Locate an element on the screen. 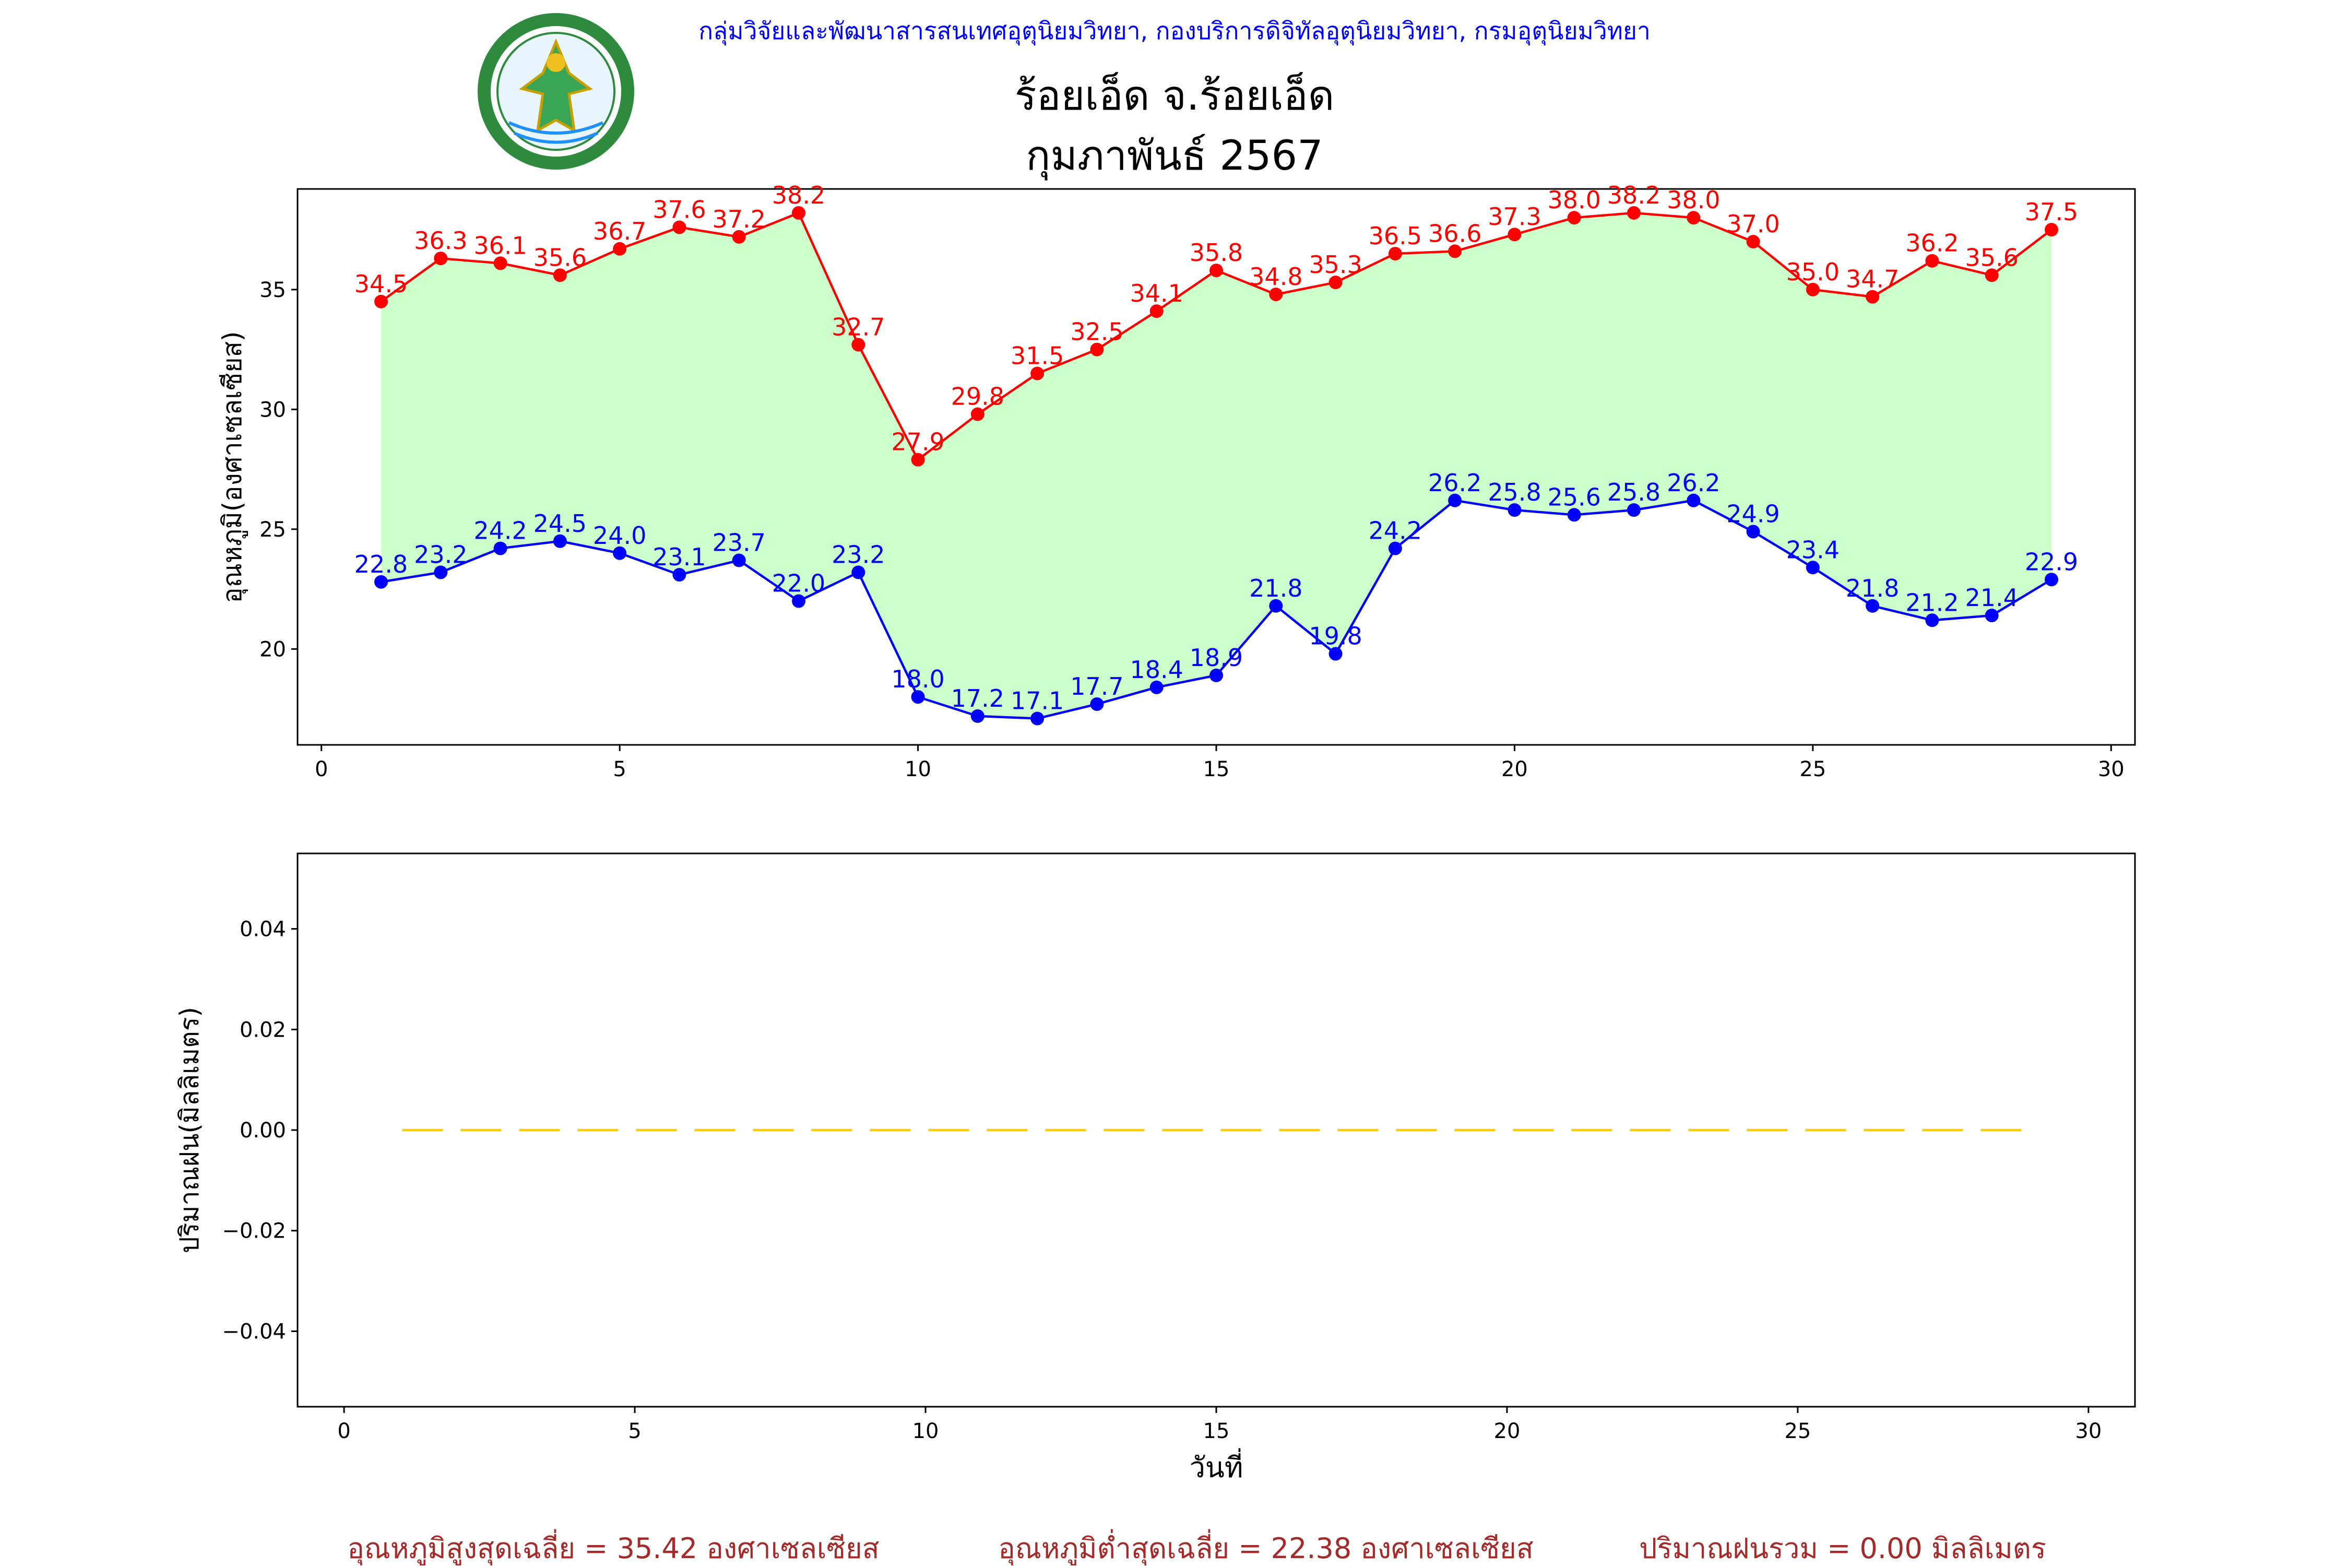 Image resolution: width=2349 pixels, height=1568 pixels. min-temperature-data-label: 17.1 is located at coordinates (1037, 701).